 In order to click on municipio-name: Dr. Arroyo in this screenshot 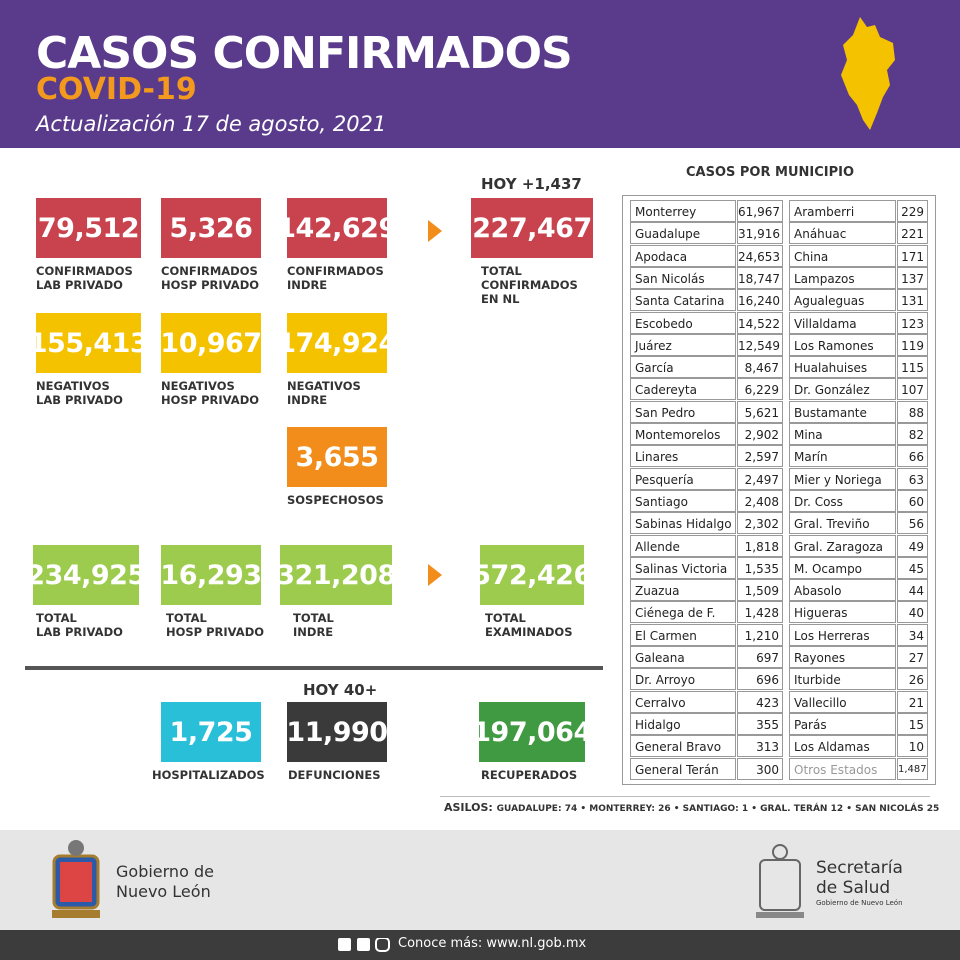, I will do `click(683, 679)`.